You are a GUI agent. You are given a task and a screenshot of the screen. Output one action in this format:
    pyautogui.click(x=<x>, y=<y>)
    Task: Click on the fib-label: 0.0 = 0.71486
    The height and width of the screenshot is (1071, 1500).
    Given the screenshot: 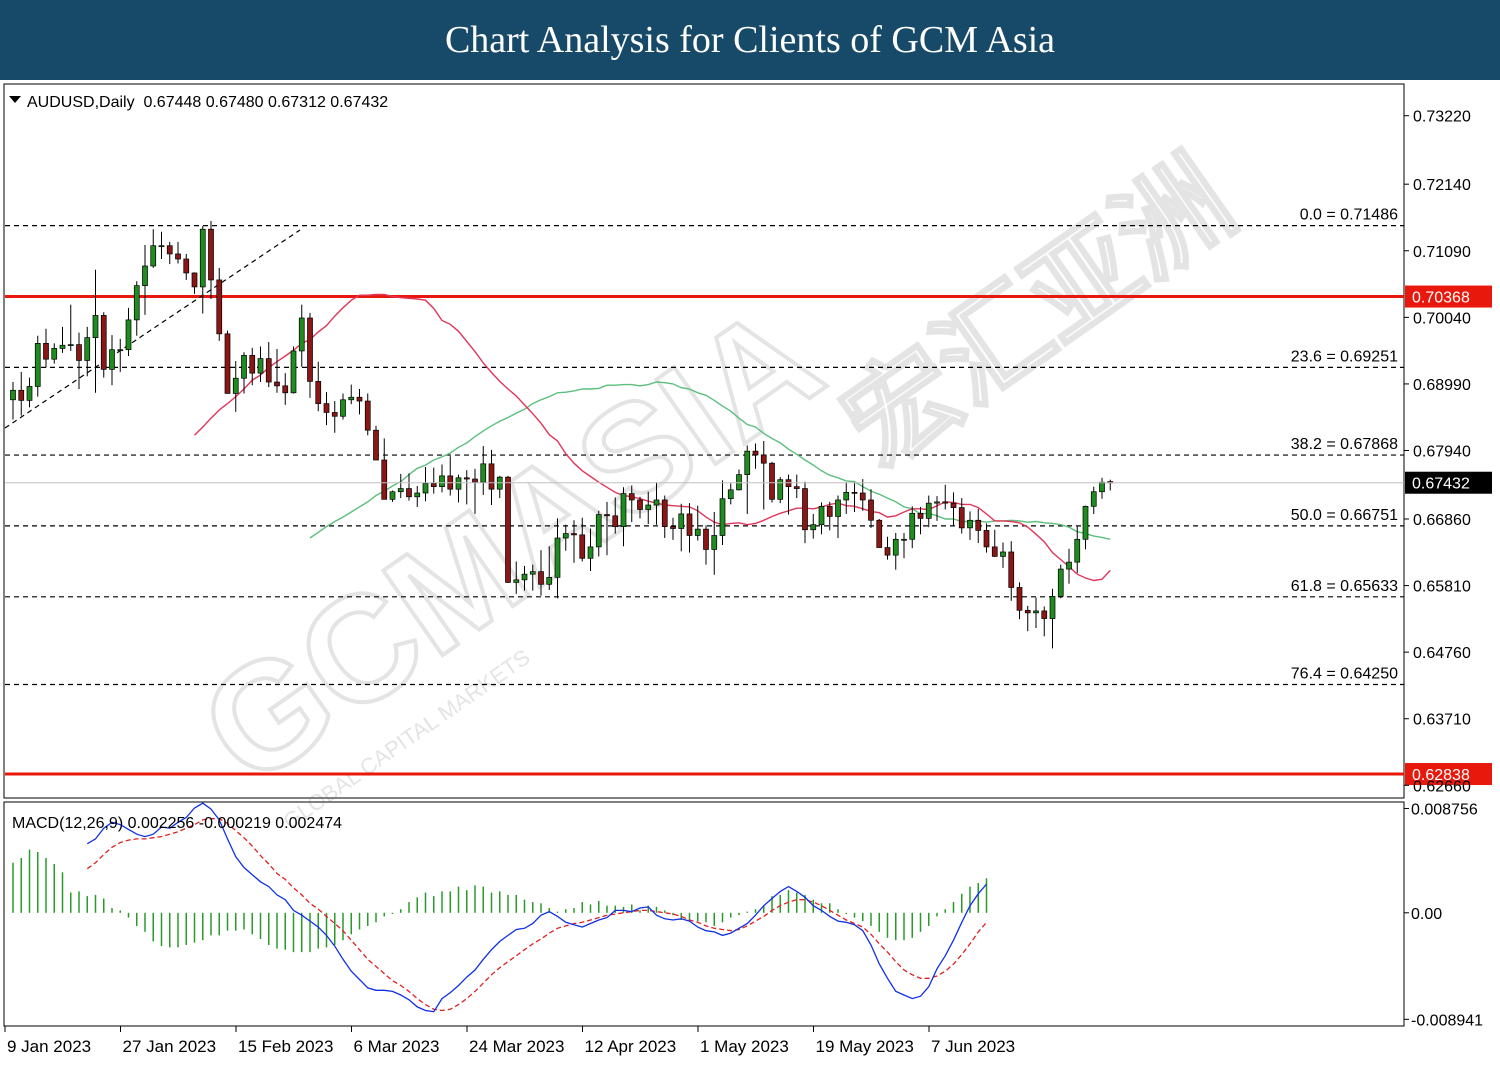 What is the action you would take?
    pyautogui.click(x=1349, y=215)
    